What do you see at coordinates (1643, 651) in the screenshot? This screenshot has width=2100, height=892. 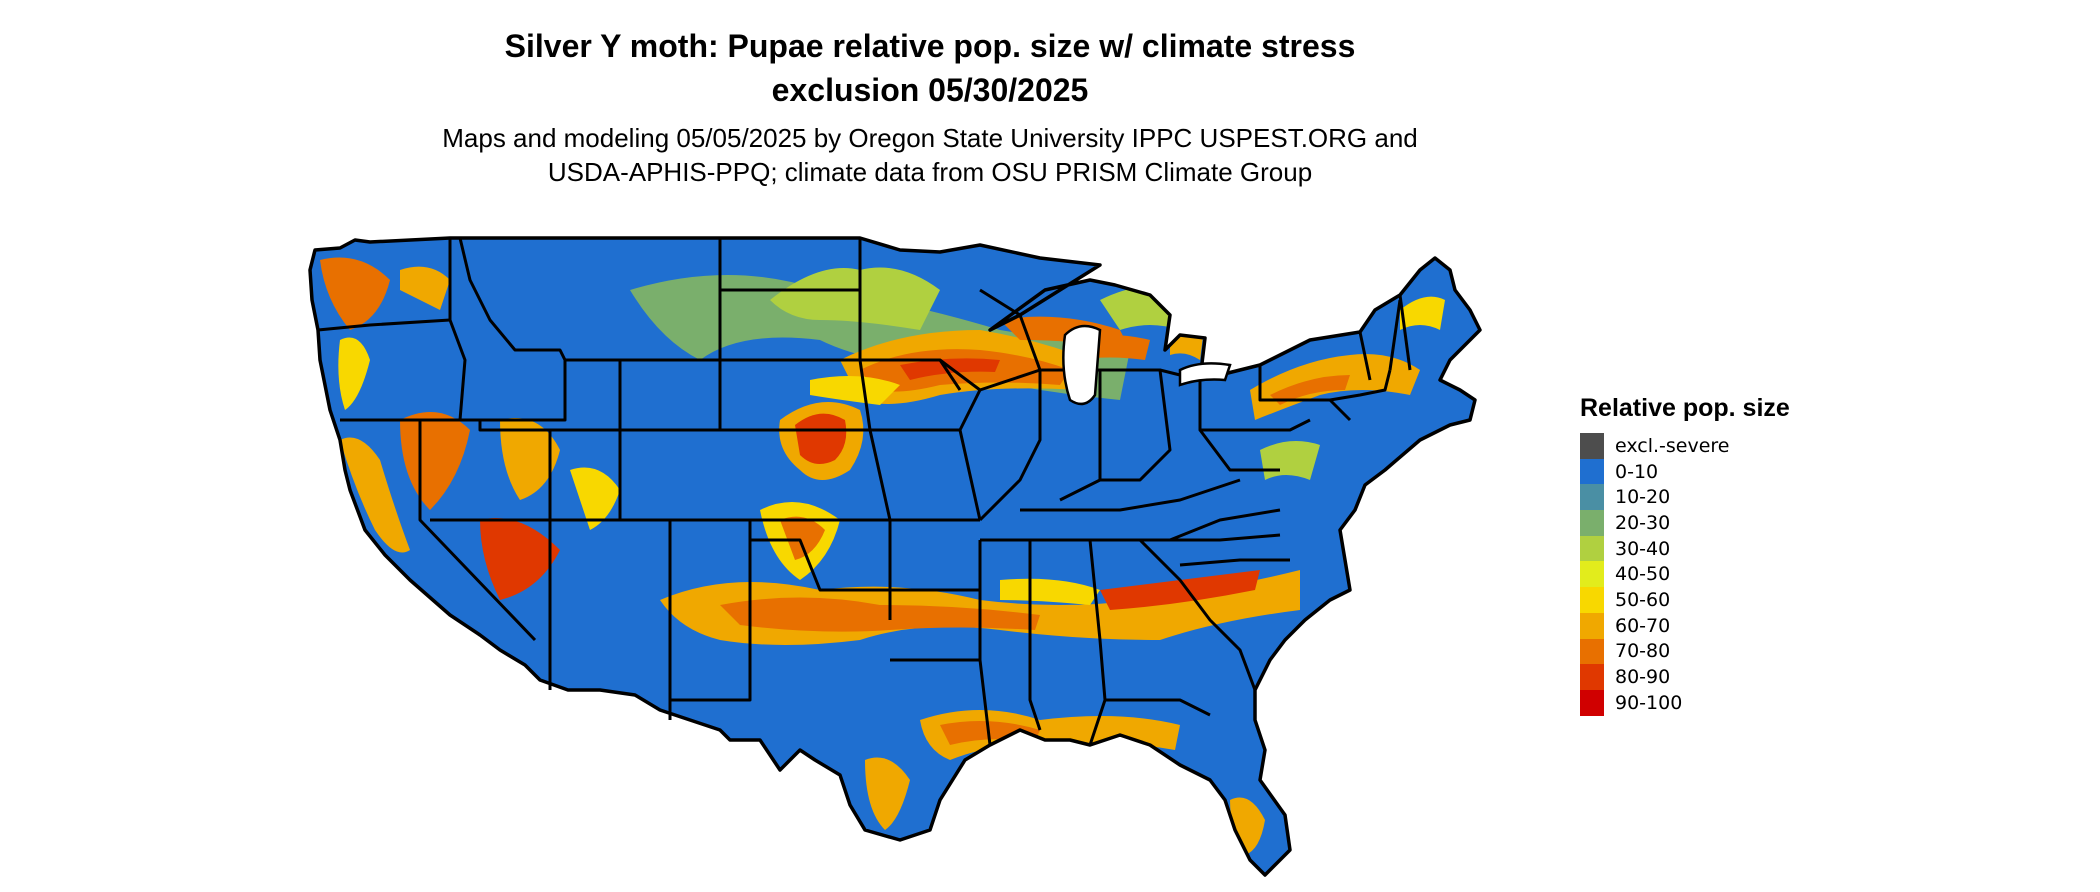 I see `legend-label: 70-80` at bounding box center [1643, 651].